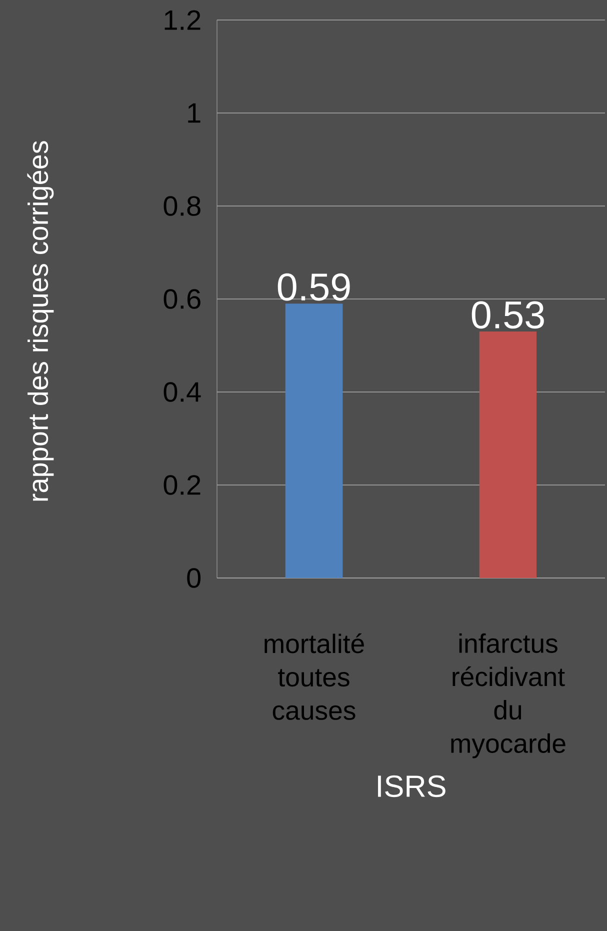  What do you see at coordinates (194, 113) in the screenshot?
I see `y-tick-label: 1` at bounding box center [194, 113].